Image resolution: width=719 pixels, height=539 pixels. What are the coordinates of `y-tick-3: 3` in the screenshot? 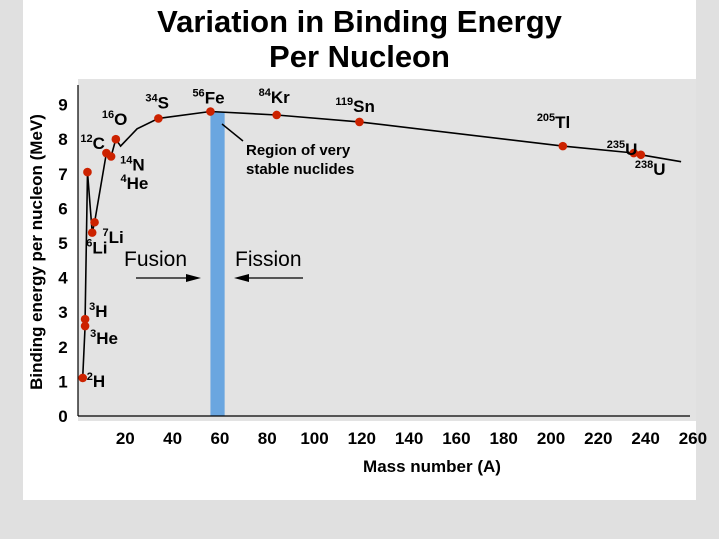 It's located at (62, 312).